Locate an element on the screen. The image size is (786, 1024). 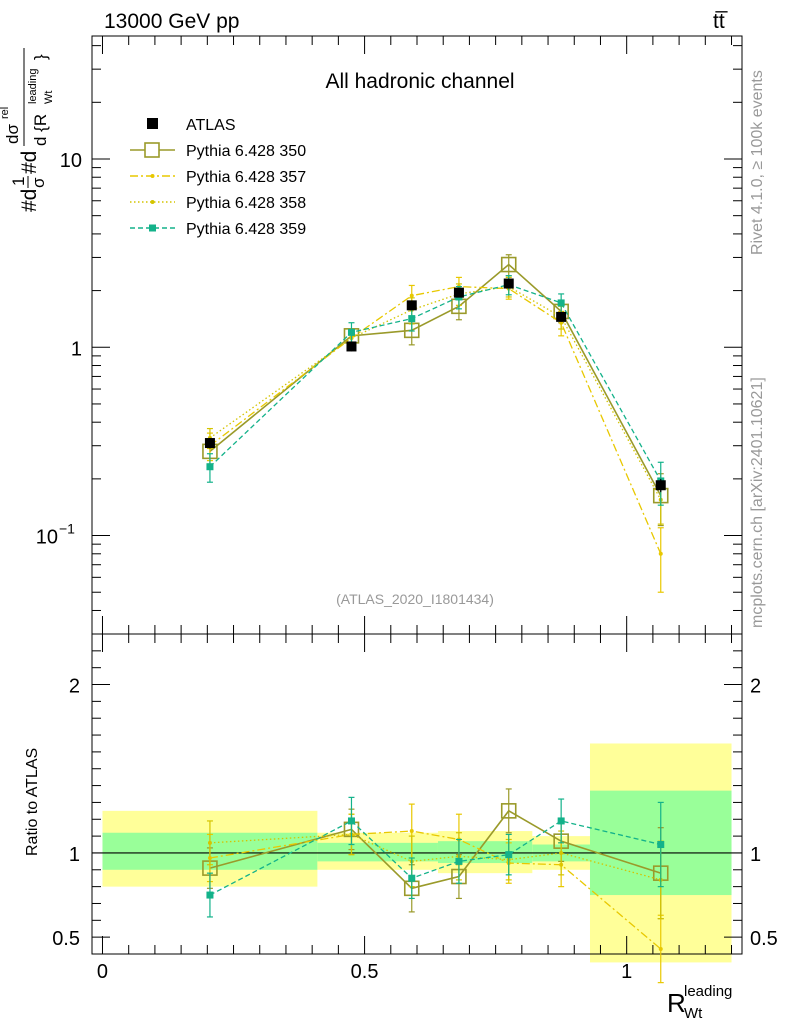
y-label-part-j: } is located at coordinates (40, 57).